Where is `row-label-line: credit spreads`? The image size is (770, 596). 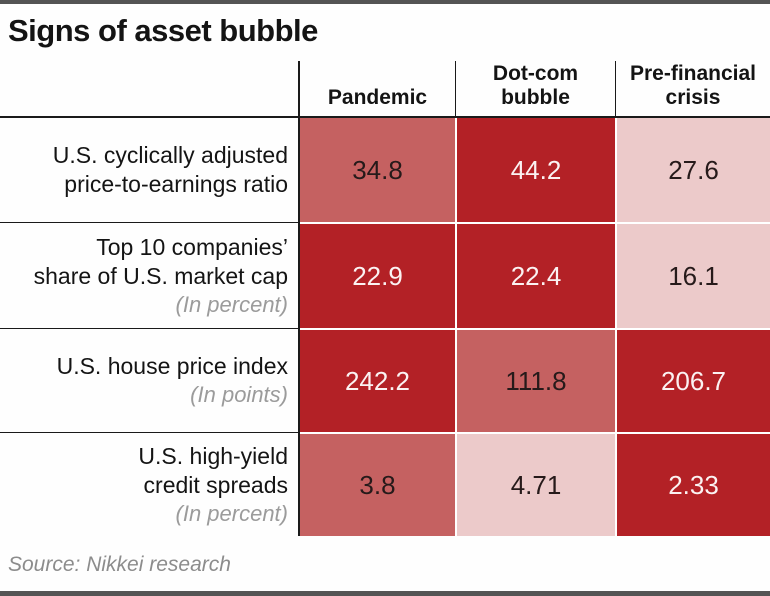
row-label-line: credit spreads is located at coordinates (215, 484).